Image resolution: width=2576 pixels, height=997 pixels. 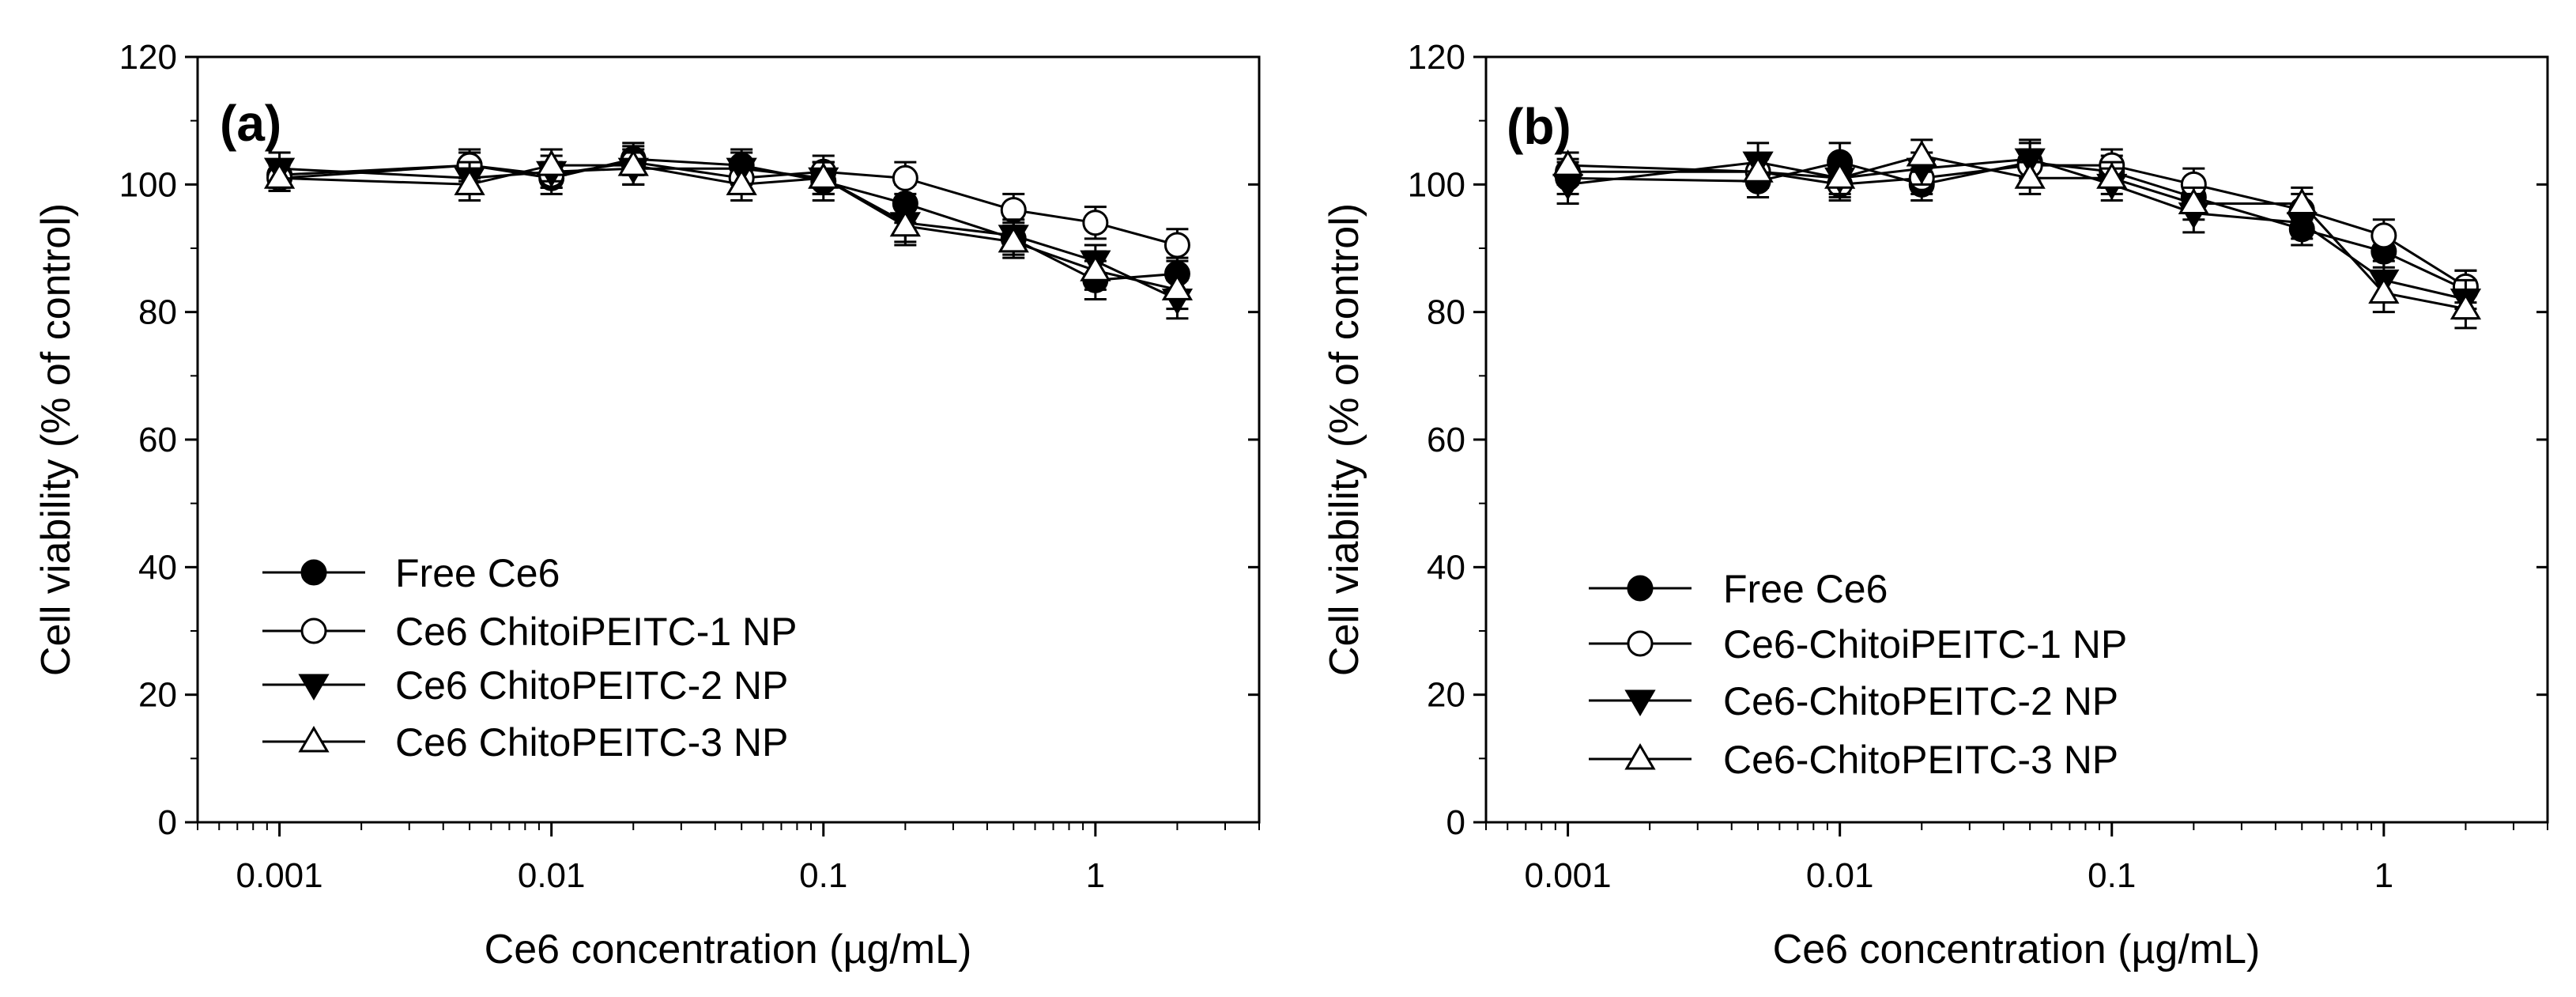 What do you see at coordinates (1446, 440) in the screenshot?
I see `y-tick-label: 60` at bounding box center [1446, 440].